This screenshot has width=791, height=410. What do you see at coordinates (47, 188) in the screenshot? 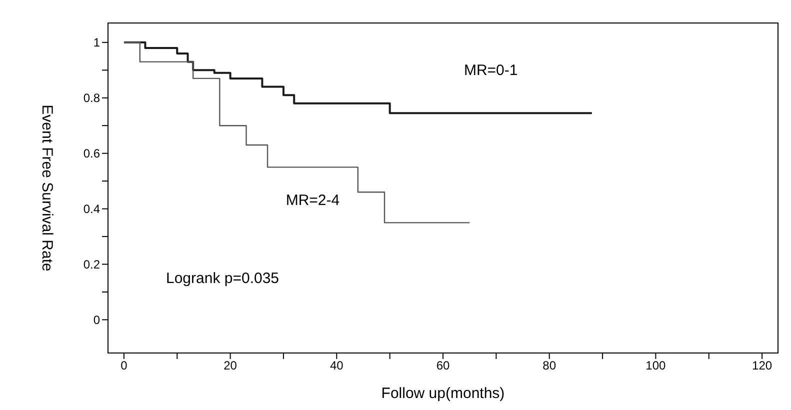
I see `y-axis-title: Event Free Survival Rate` at bounding box center [47, 188].